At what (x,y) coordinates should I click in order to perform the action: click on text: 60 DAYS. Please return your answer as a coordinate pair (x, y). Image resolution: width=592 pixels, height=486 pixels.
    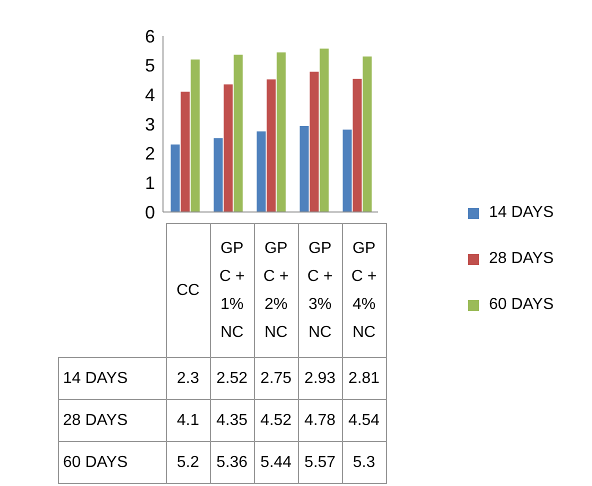
    Looking at the image, I should click on (95, 462).